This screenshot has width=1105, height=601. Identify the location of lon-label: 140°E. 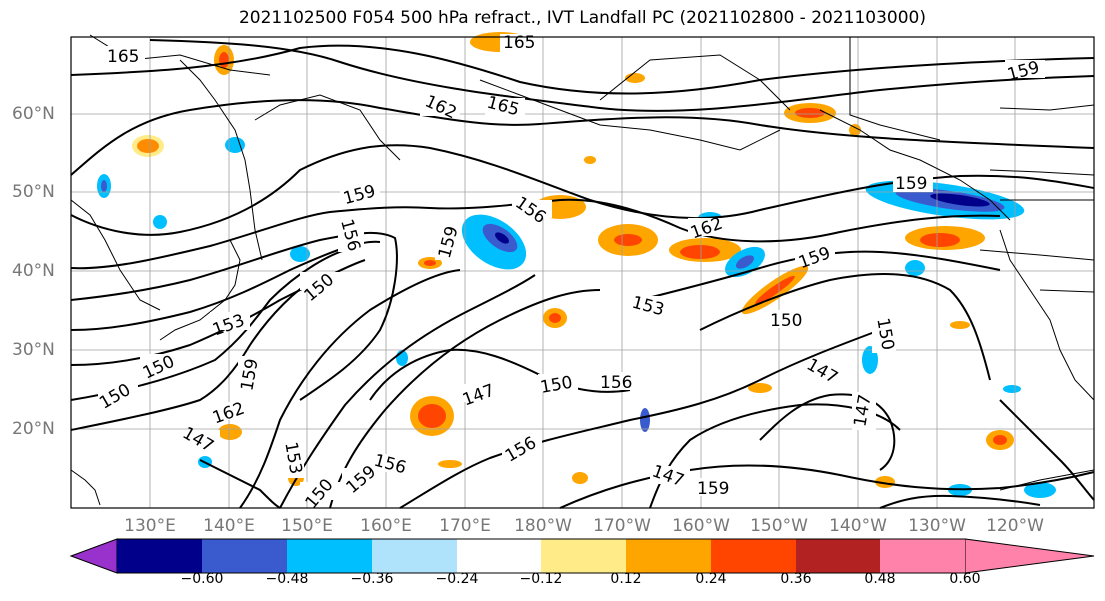
(229, 526).